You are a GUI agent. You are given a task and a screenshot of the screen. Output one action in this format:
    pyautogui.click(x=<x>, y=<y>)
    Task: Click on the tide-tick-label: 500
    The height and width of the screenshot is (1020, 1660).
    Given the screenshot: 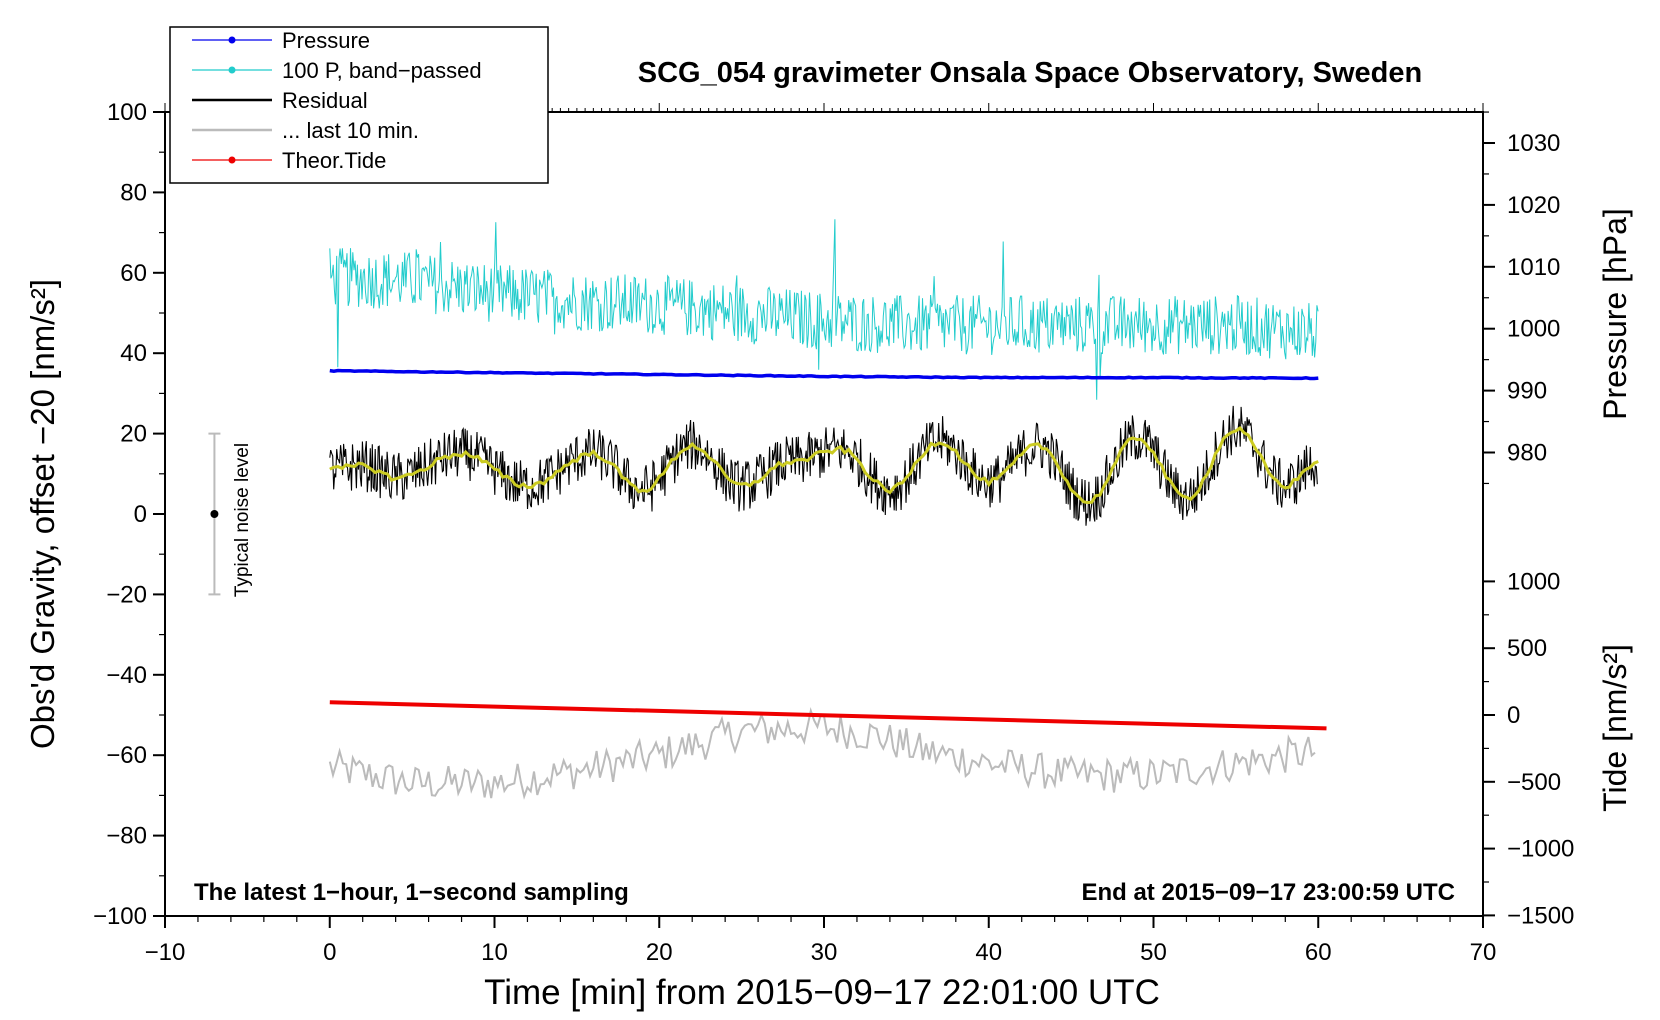 What is the action you would take?
    pyautogui.click(x=1527, y=648)
    